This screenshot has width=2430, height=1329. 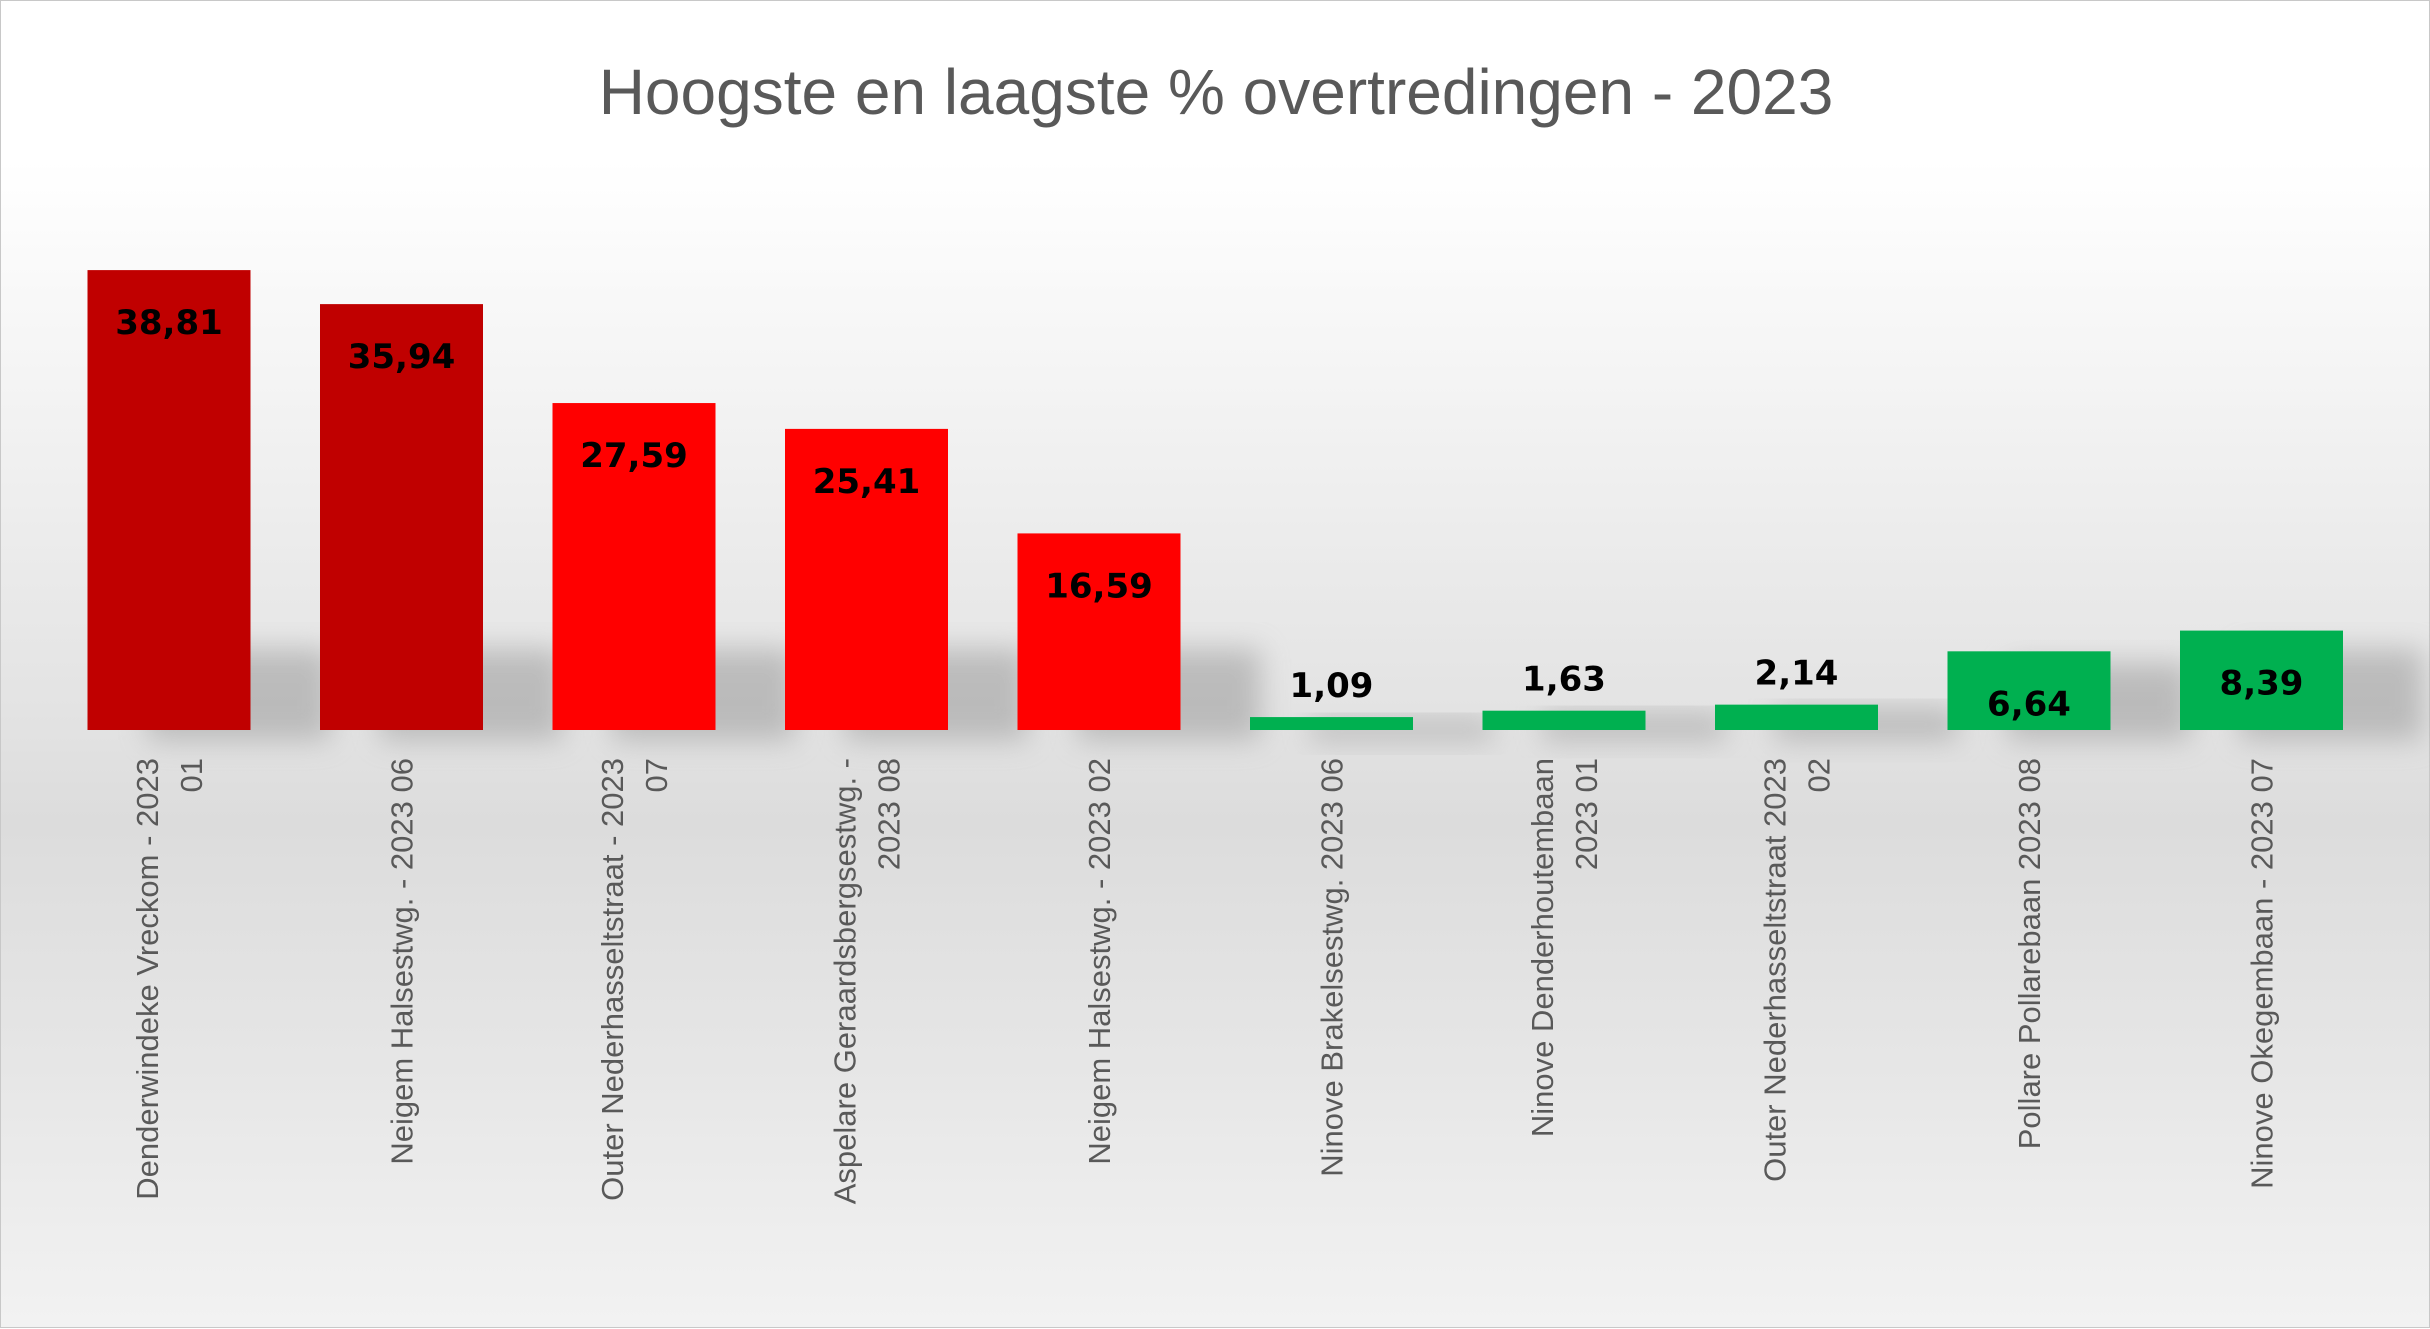 I want to click on category-label-6: Ninove Brakelsestwg. 2023 06, so click(x=1332, y=967).